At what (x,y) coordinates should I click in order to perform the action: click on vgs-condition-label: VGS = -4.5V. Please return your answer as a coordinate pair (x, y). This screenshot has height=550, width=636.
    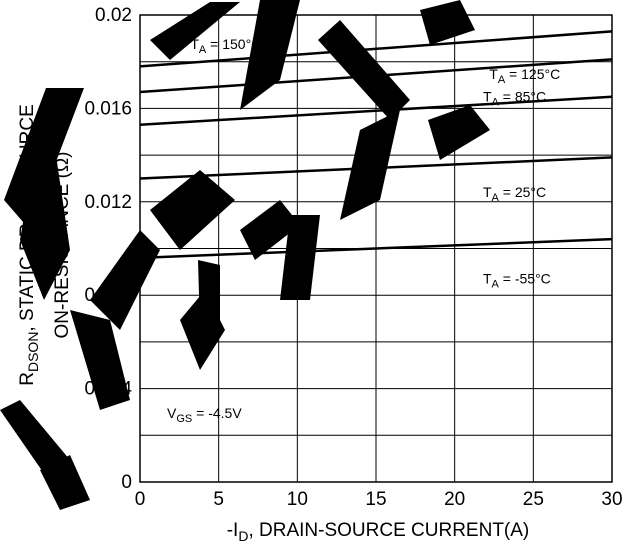
    Looking at the image, I should click on (204, 415).